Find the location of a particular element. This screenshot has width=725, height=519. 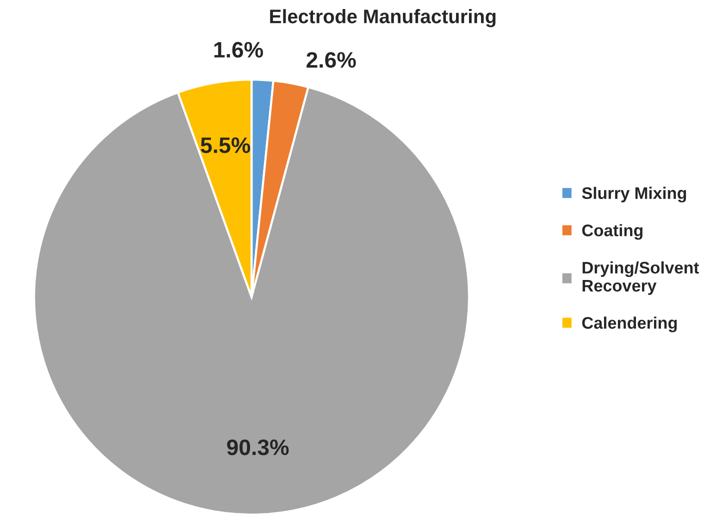

legend-label: Coating is located at coordinates (612, 232).